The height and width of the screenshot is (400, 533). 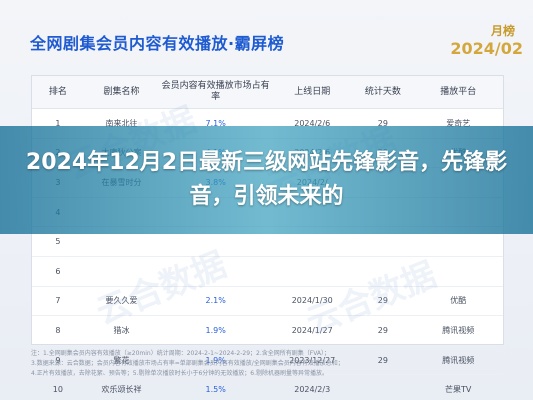 What do you see at coordinates (458, 301) in the screenshot?
I see `cell-platform: 优酷` at bounding box center [458, 301].